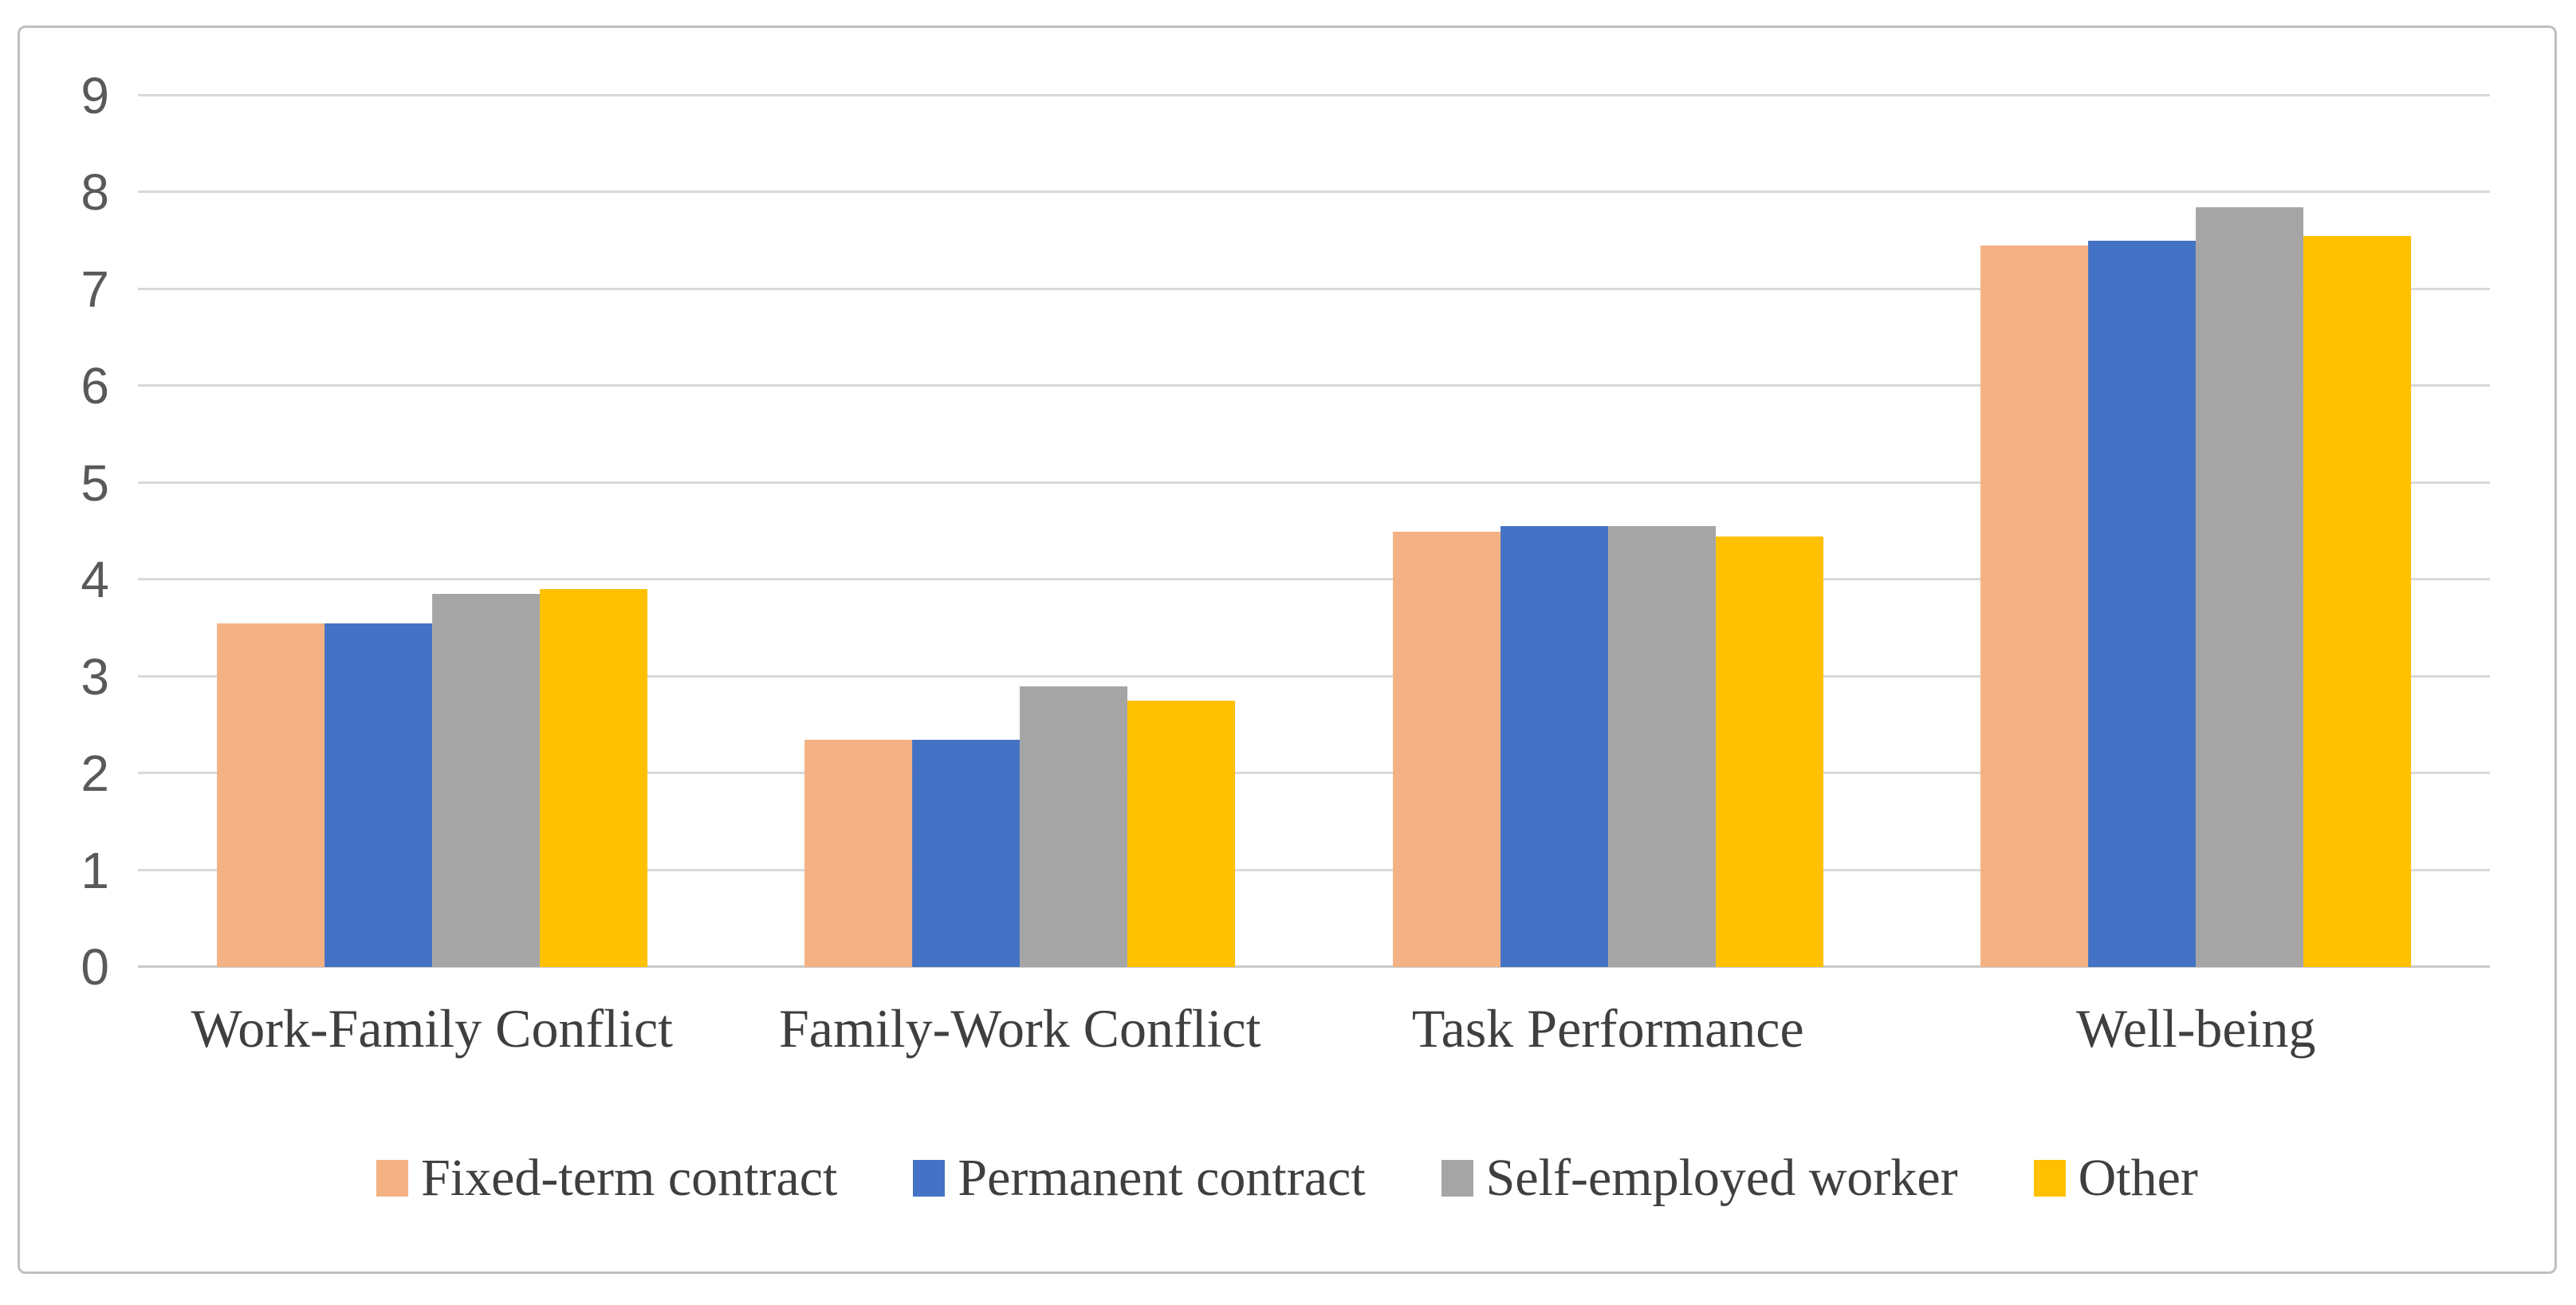  I want to click on legend-item: Permanent contract, so click(1140, 1178).